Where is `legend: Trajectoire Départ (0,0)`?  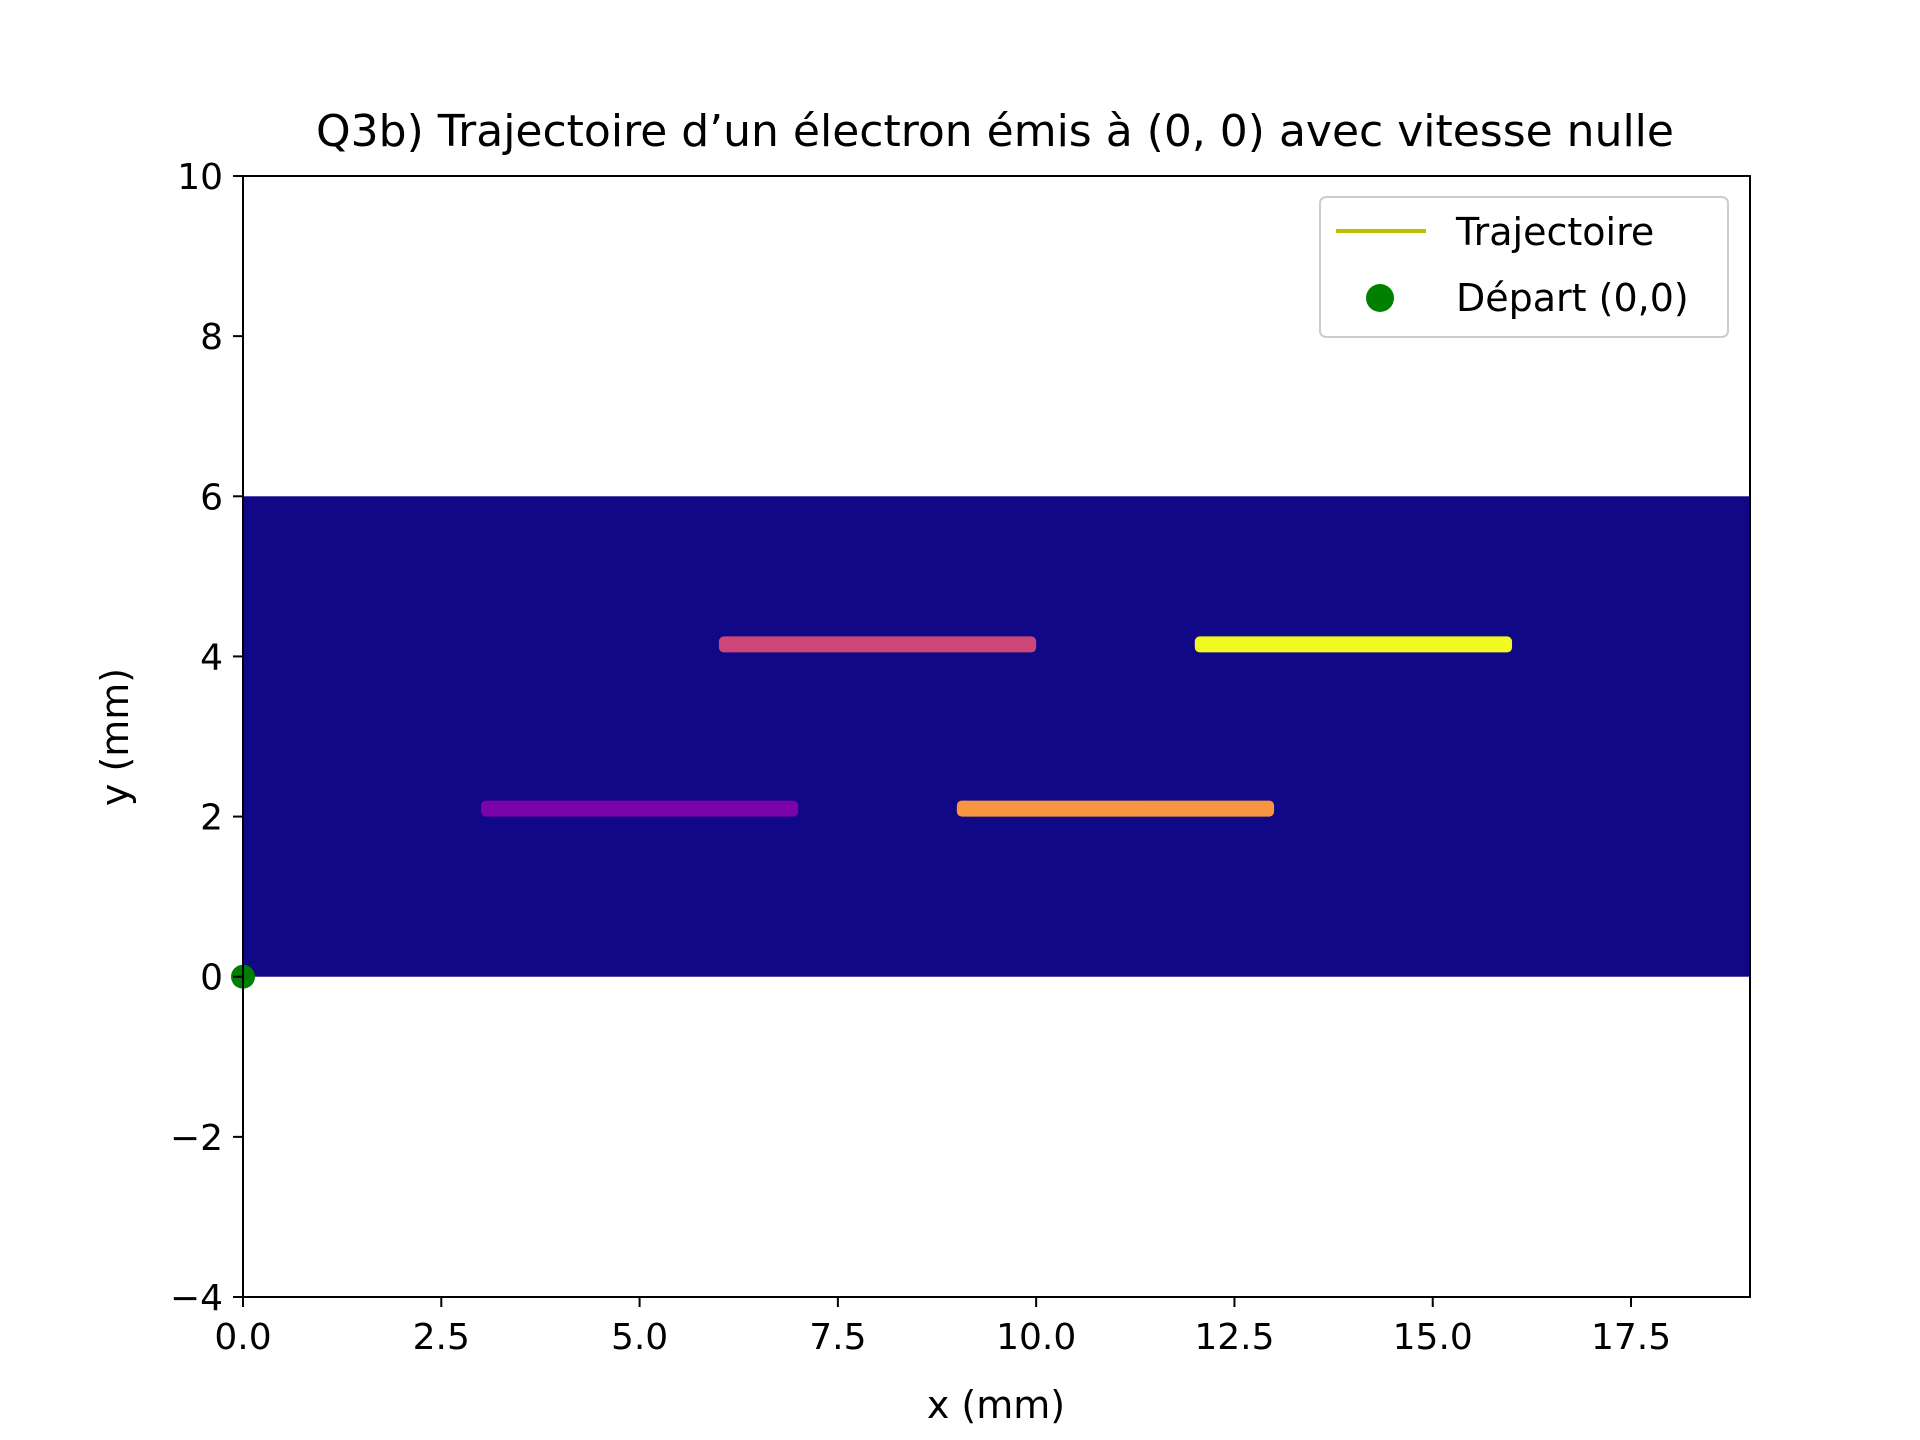 legend: Trajectoire Départ (0,0) is located at coordinates (1524, 267).